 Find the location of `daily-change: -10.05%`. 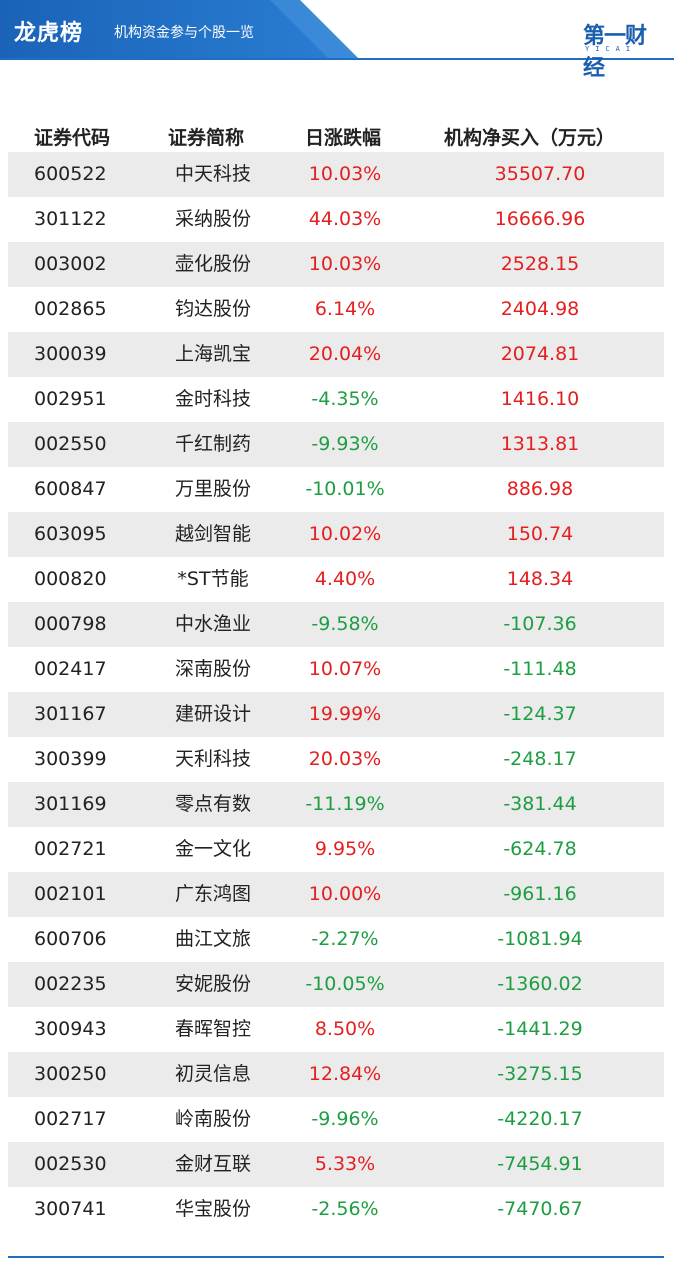

daily-change: -10.05% is located at coordinates (345, 984).